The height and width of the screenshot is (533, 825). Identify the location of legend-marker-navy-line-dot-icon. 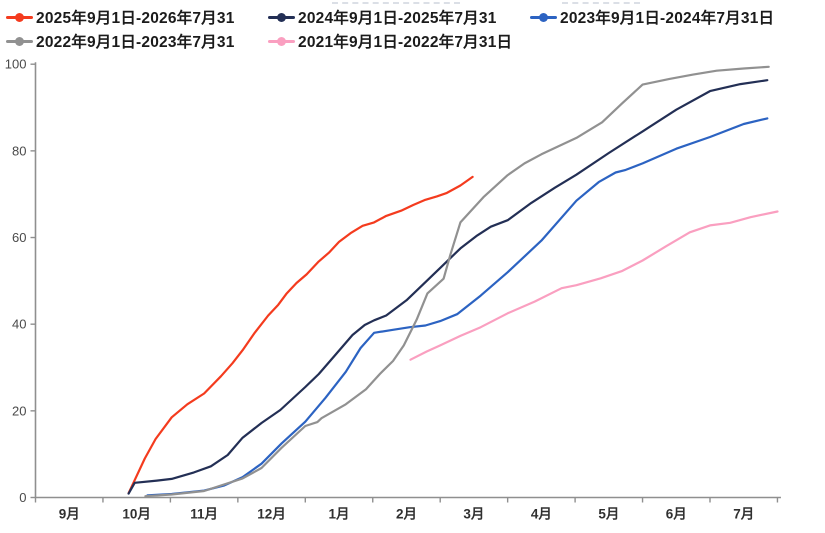
(281, 17).